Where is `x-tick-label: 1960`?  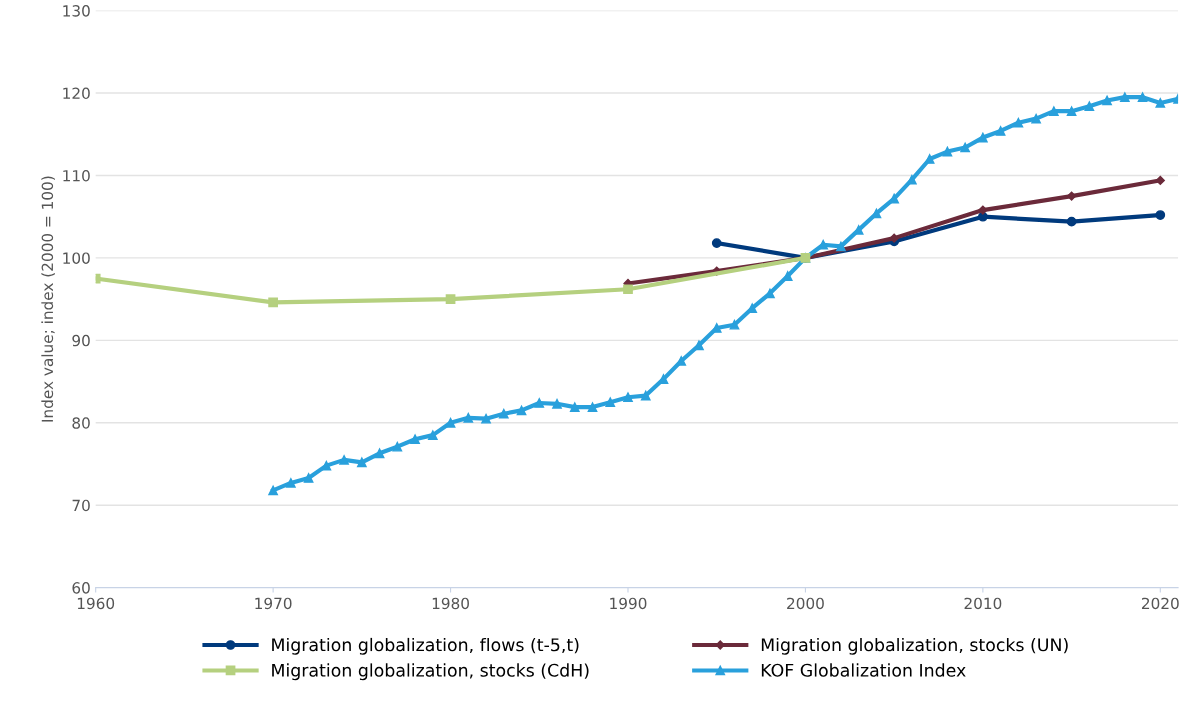
x-tick-label: 1960 is located at coordinates (96, 603).